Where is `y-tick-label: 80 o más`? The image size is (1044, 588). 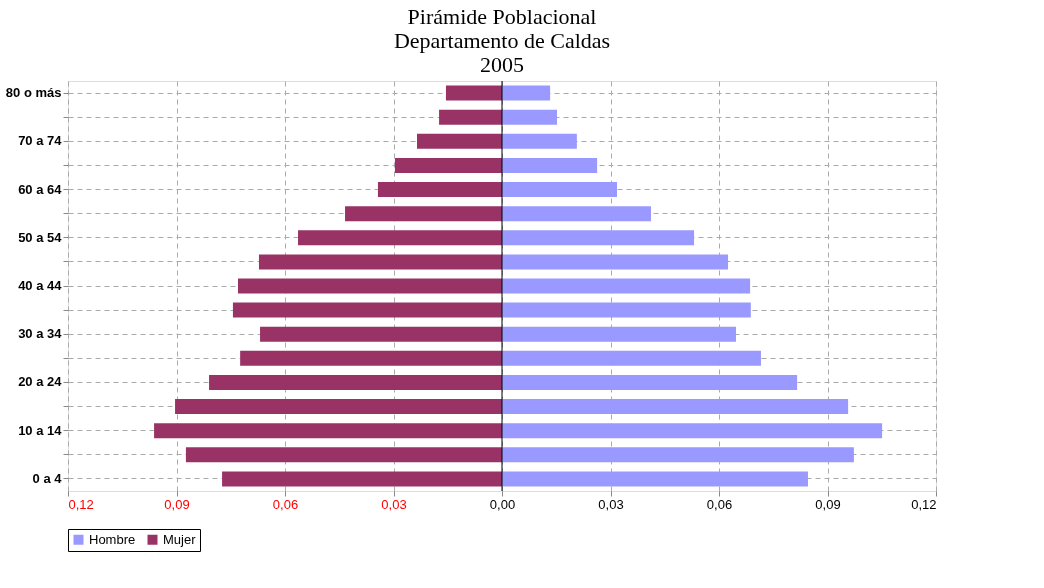
y-tick-label: 80 o más is located at coordinates (33, 93).